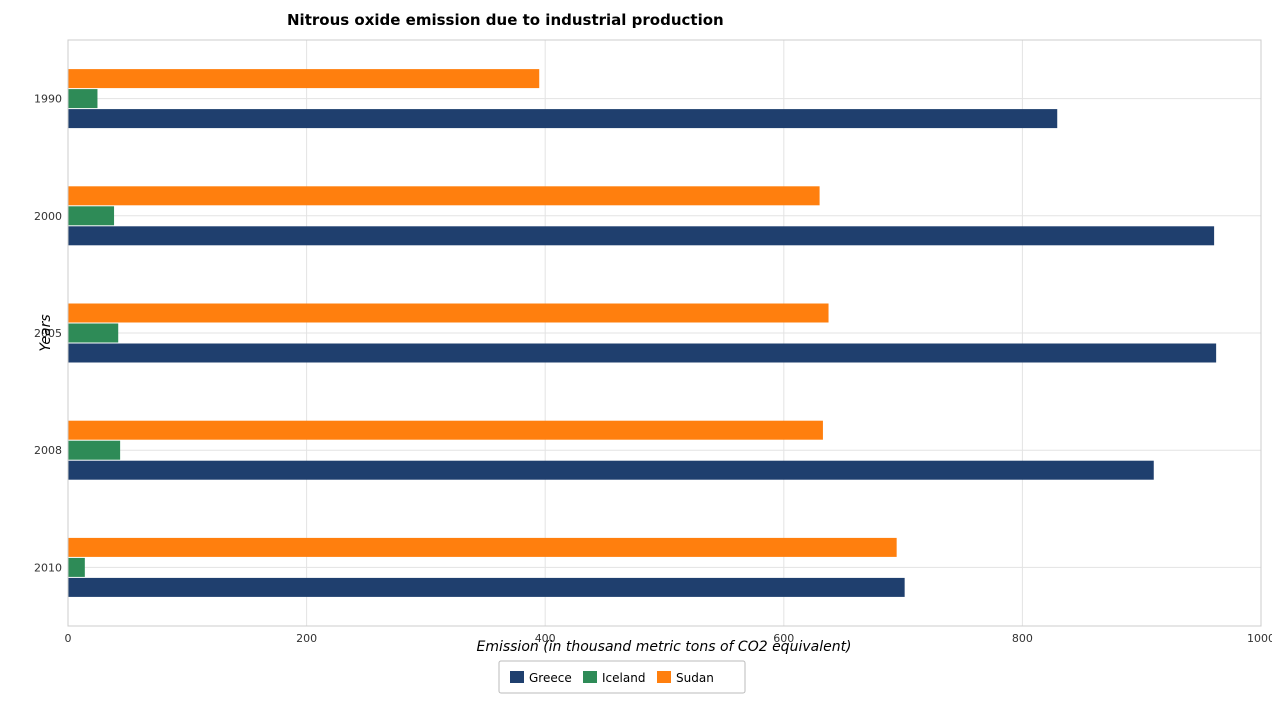  I want to click on bar-iceland-2008, so click(94, 450).